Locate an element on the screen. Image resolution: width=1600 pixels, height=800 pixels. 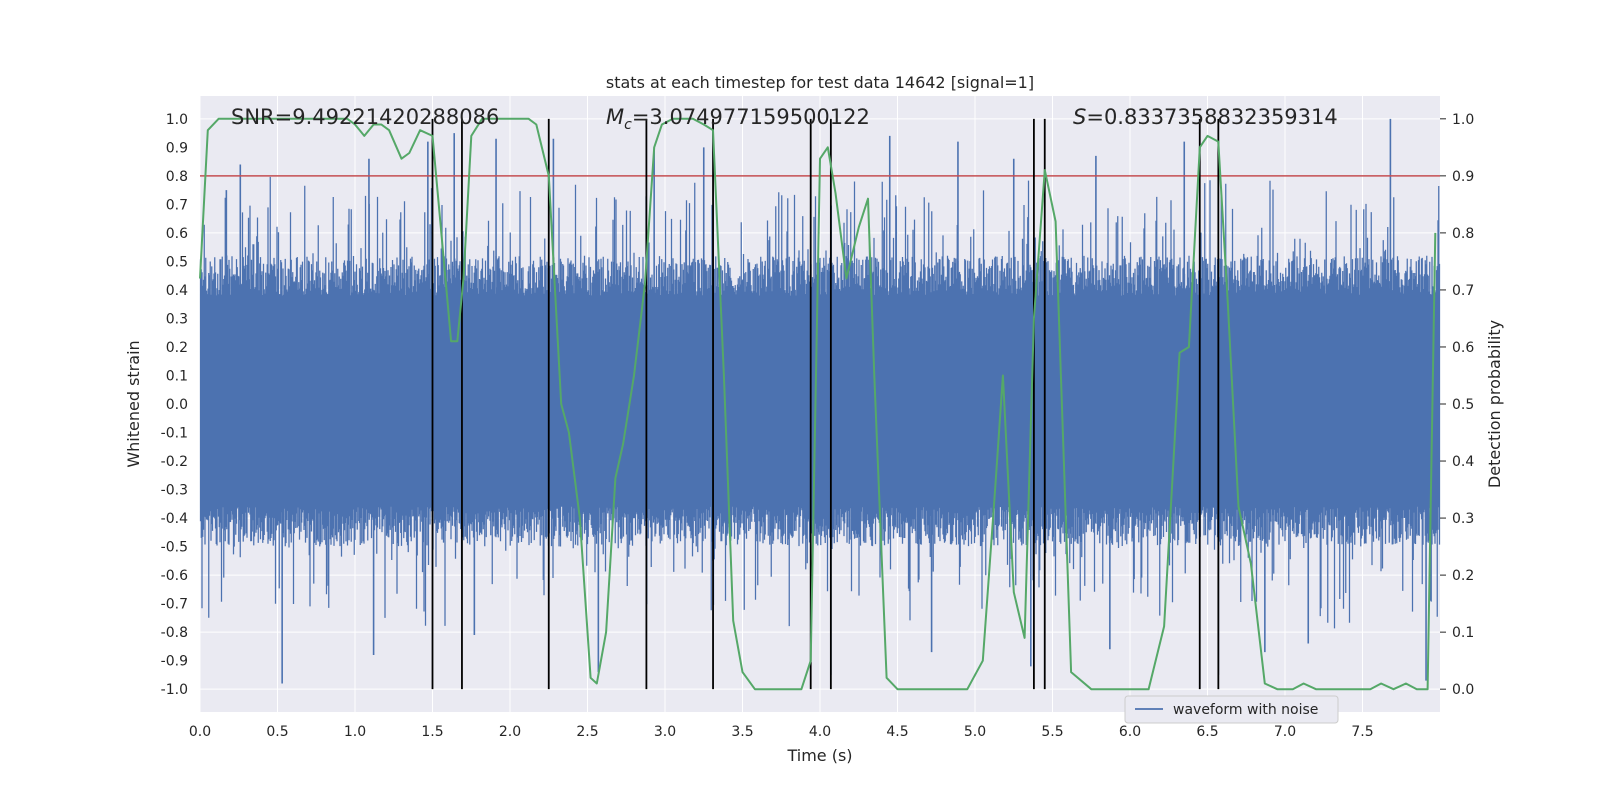
x-tick-label: 1.5 is located at coordinates (432, 732).